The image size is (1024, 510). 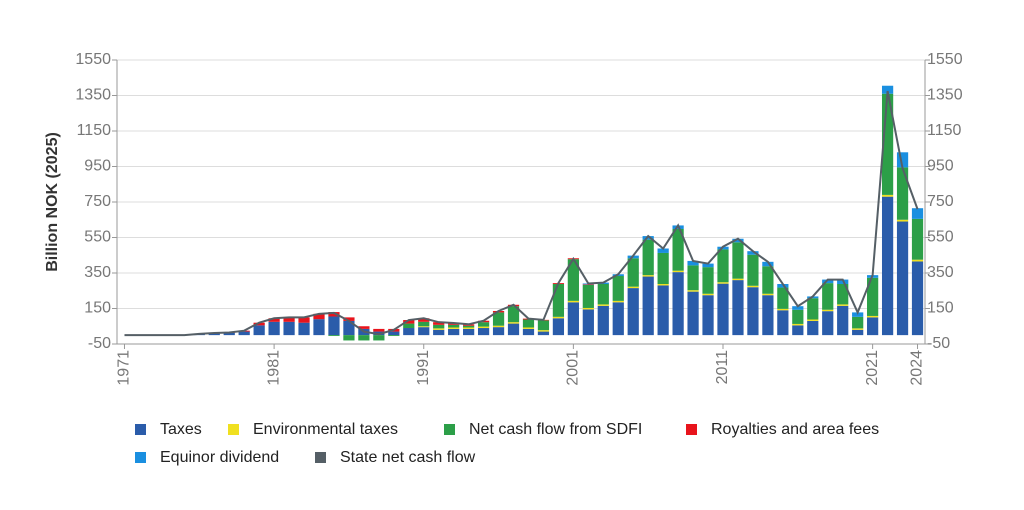 What do you see at coordinates (181, 429) in the screenshot?
I see `legend-label: Taxes` at bounding box center [181, 429].